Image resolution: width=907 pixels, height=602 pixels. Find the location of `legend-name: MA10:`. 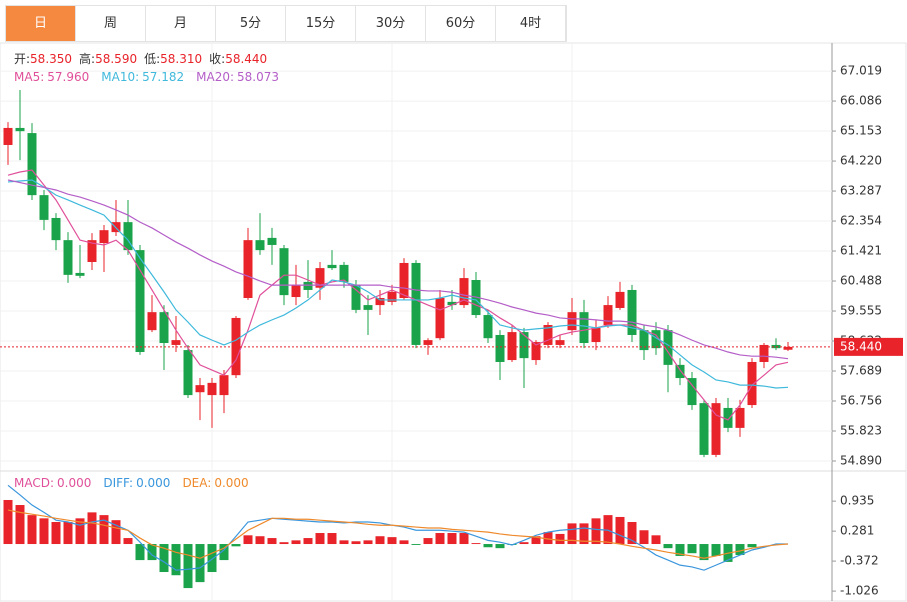

legend-name: MA10: is located at coordinates (120, 77).